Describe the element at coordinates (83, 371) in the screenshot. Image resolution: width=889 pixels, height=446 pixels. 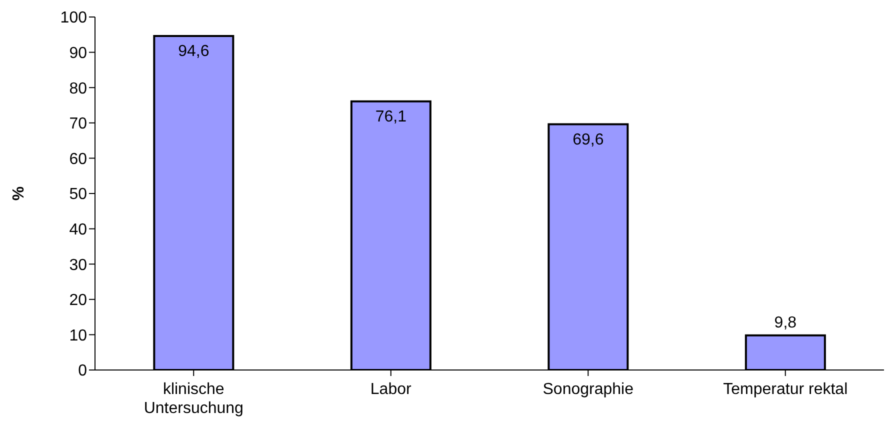
I see `y-tick-label: 0` at that location.